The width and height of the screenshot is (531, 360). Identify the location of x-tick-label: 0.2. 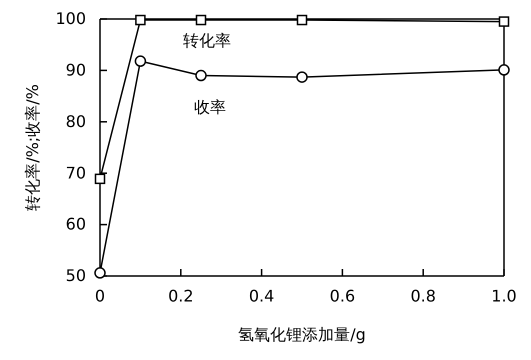
(181, 296).